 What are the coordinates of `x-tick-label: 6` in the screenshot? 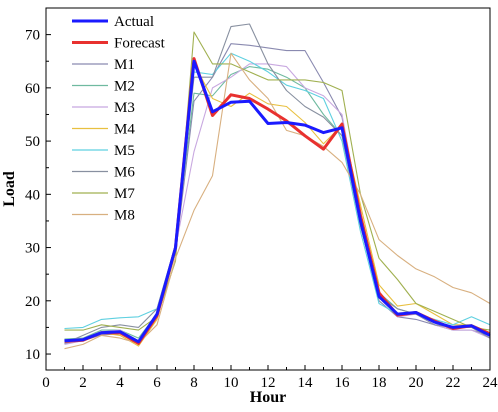 It's located at (157, 383).